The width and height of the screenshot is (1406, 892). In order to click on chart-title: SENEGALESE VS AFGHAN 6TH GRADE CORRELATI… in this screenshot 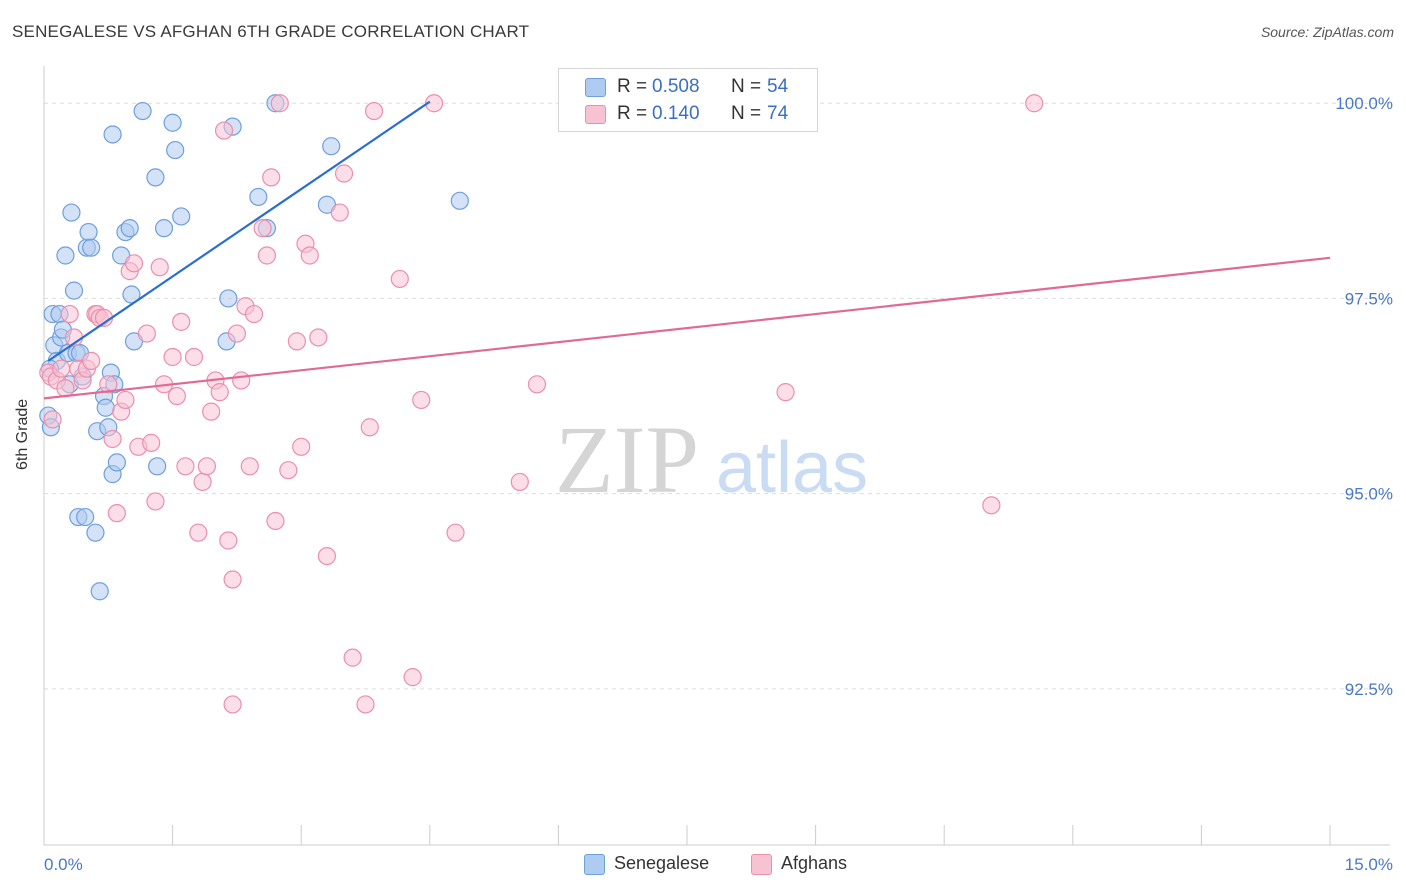, I will do `click(271, 31)`.